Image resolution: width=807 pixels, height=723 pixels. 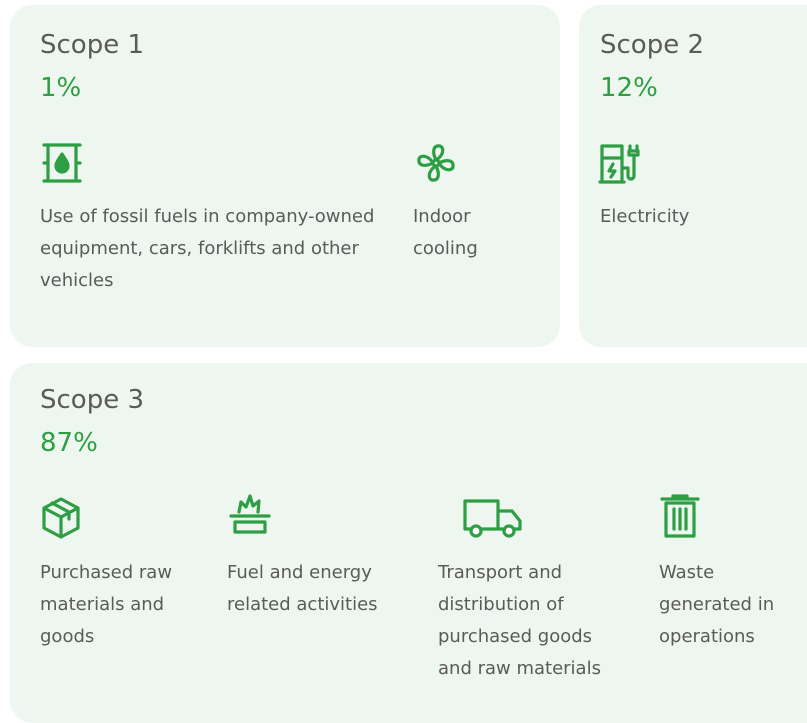 I want to click on charger-icon, so click(x=619, y=164).